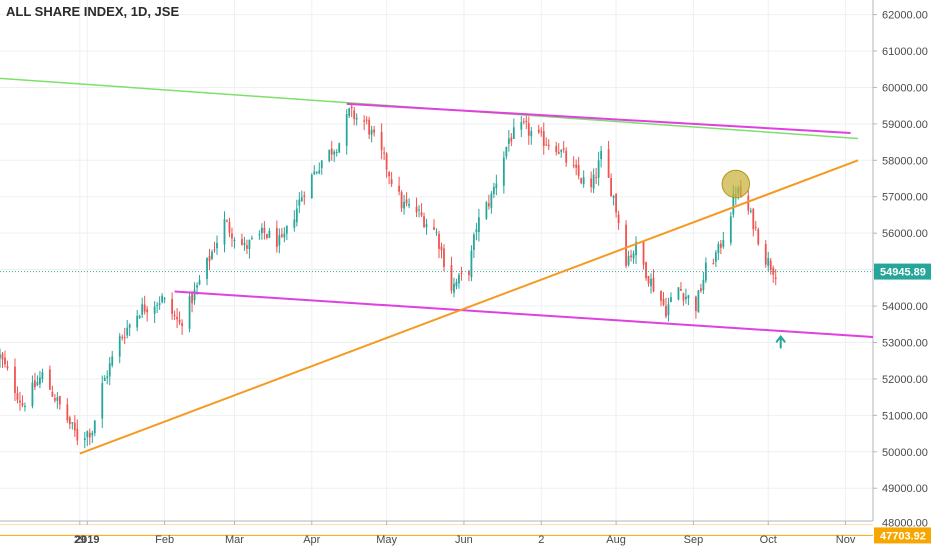 Image resolution: width=932 pixels, height=555 pixels. Describe the element at coordinates (905, 343) in the screenshot. I see `y-tick-label: 53000.00` at that location.